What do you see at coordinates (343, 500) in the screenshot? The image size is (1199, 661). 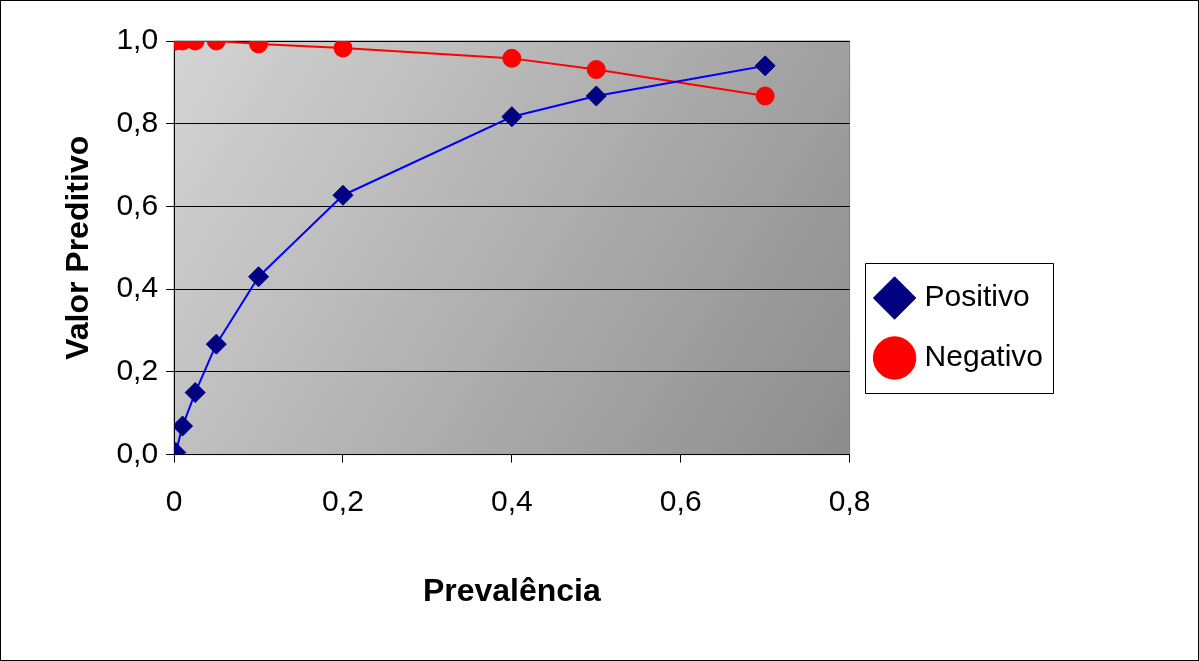 I see `x-tick-label: 0,2` at bounding box center [343, 500].